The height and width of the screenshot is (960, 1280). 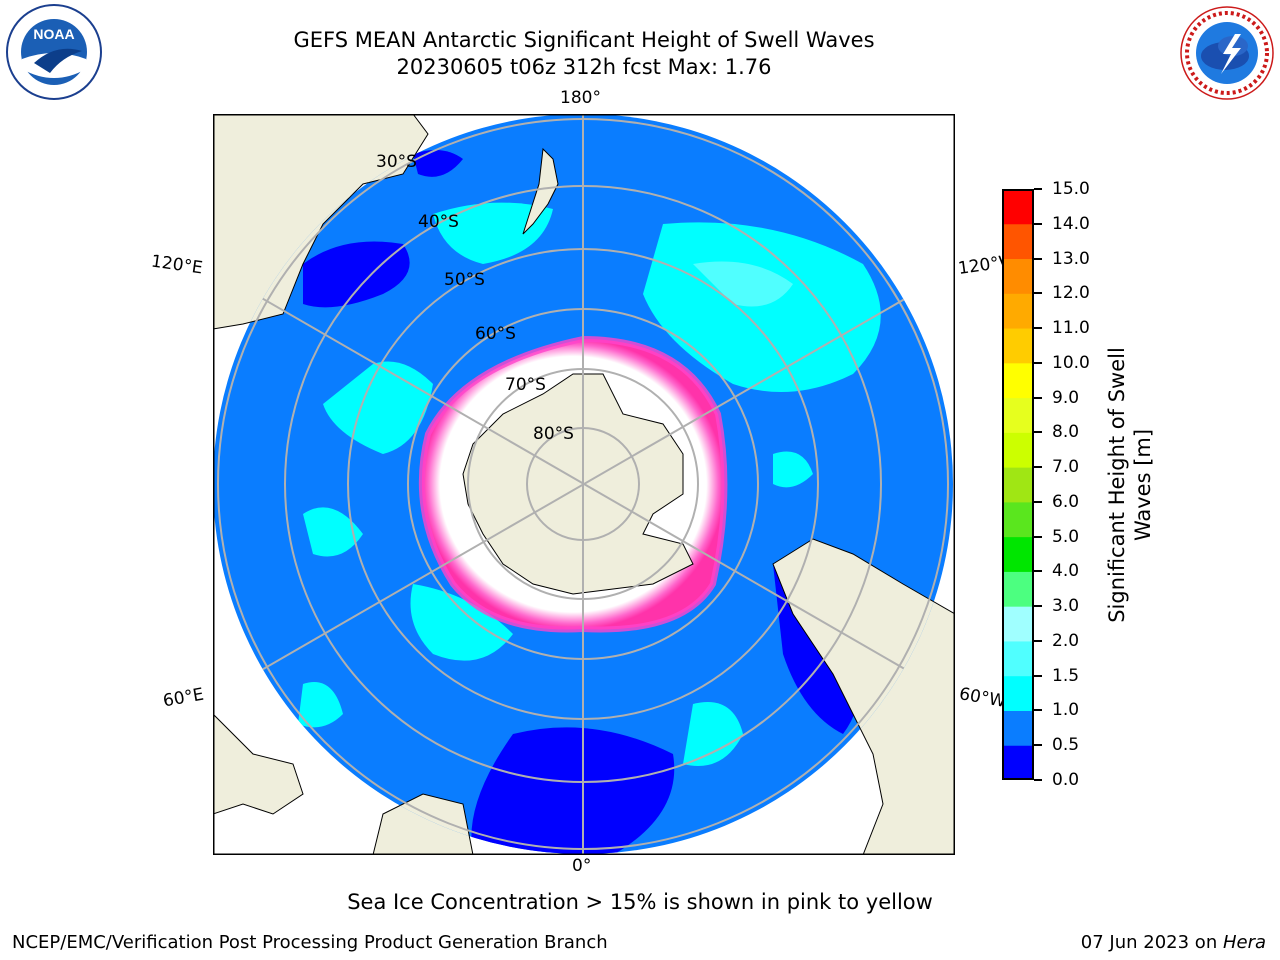 What do you see at coordinates (464, 280) in the screenshot?
I see `lat-label-50s: 50°S` at bounding box center [464, 280].